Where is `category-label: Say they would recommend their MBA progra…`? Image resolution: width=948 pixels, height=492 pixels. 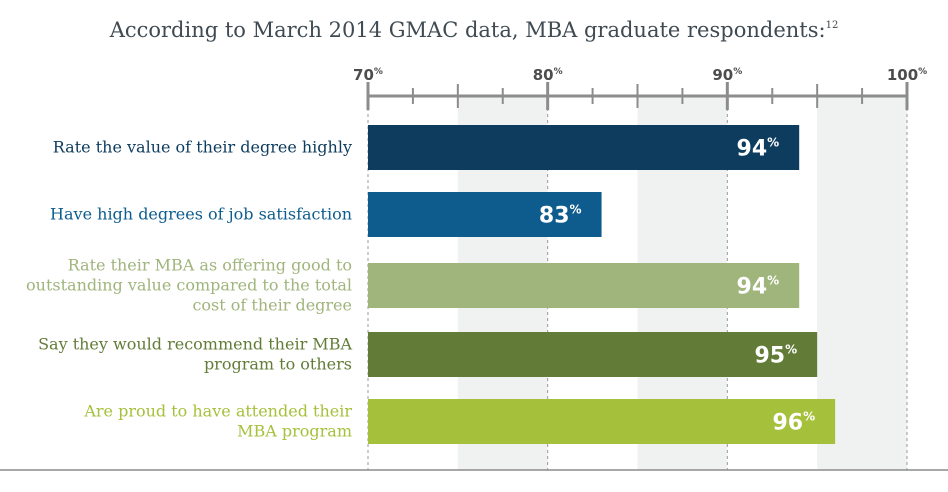
category-label: Say they would recommend their MBA progra… is located at coordinates (195, 354).